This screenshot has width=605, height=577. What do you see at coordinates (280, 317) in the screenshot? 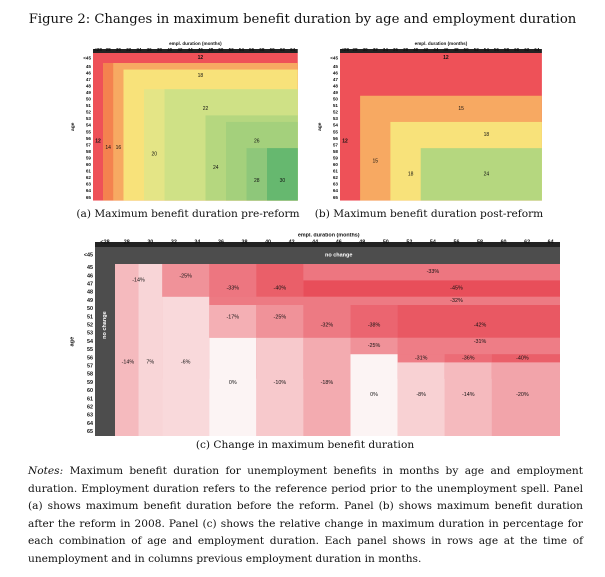
I see `panel-c-cell-label-8: -25%` at bounding box center [280, 317].